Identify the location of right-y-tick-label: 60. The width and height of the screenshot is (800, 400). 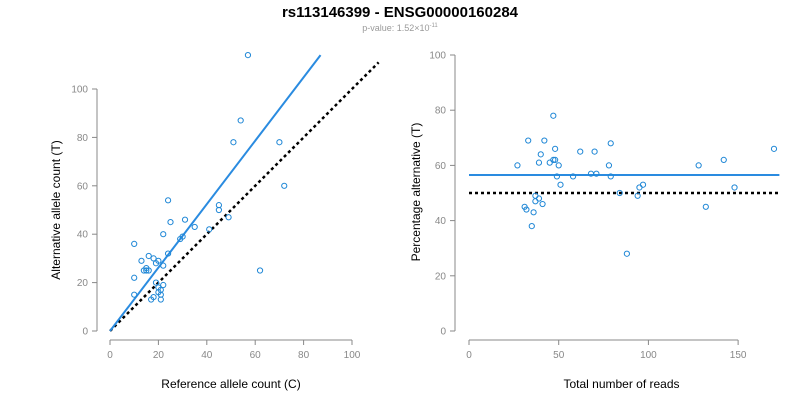
(441, 166).